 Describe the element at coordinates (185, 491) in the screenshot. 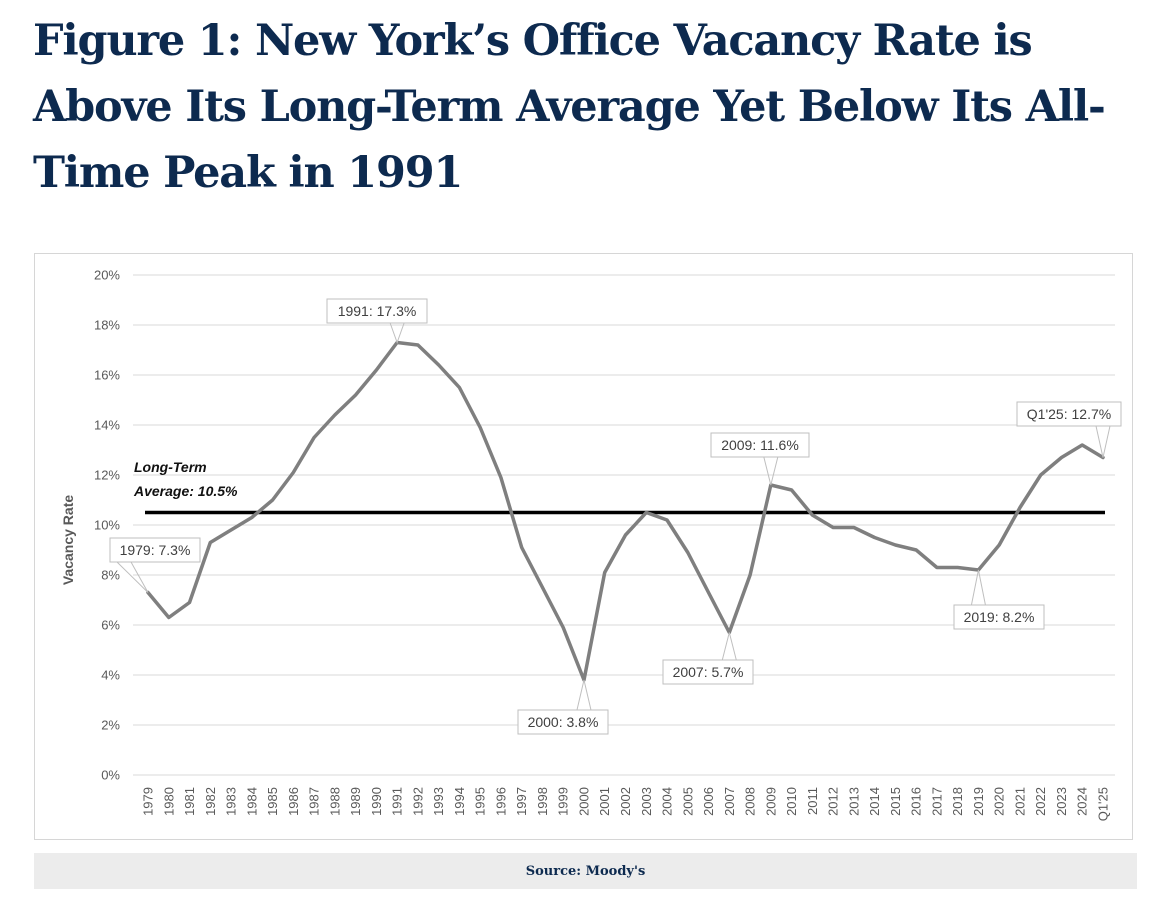

I see `average-label-line2: Average: 10.5%` at that location.